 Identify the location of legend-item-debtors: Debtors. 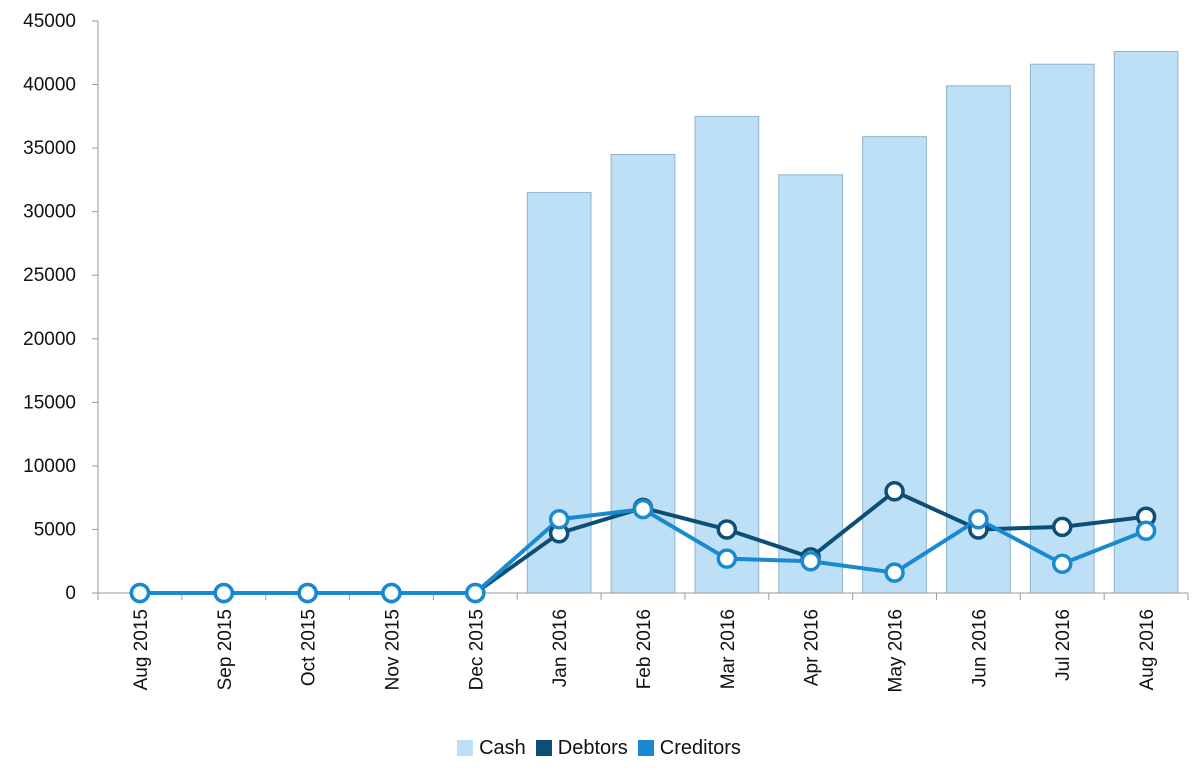
(581, 748).